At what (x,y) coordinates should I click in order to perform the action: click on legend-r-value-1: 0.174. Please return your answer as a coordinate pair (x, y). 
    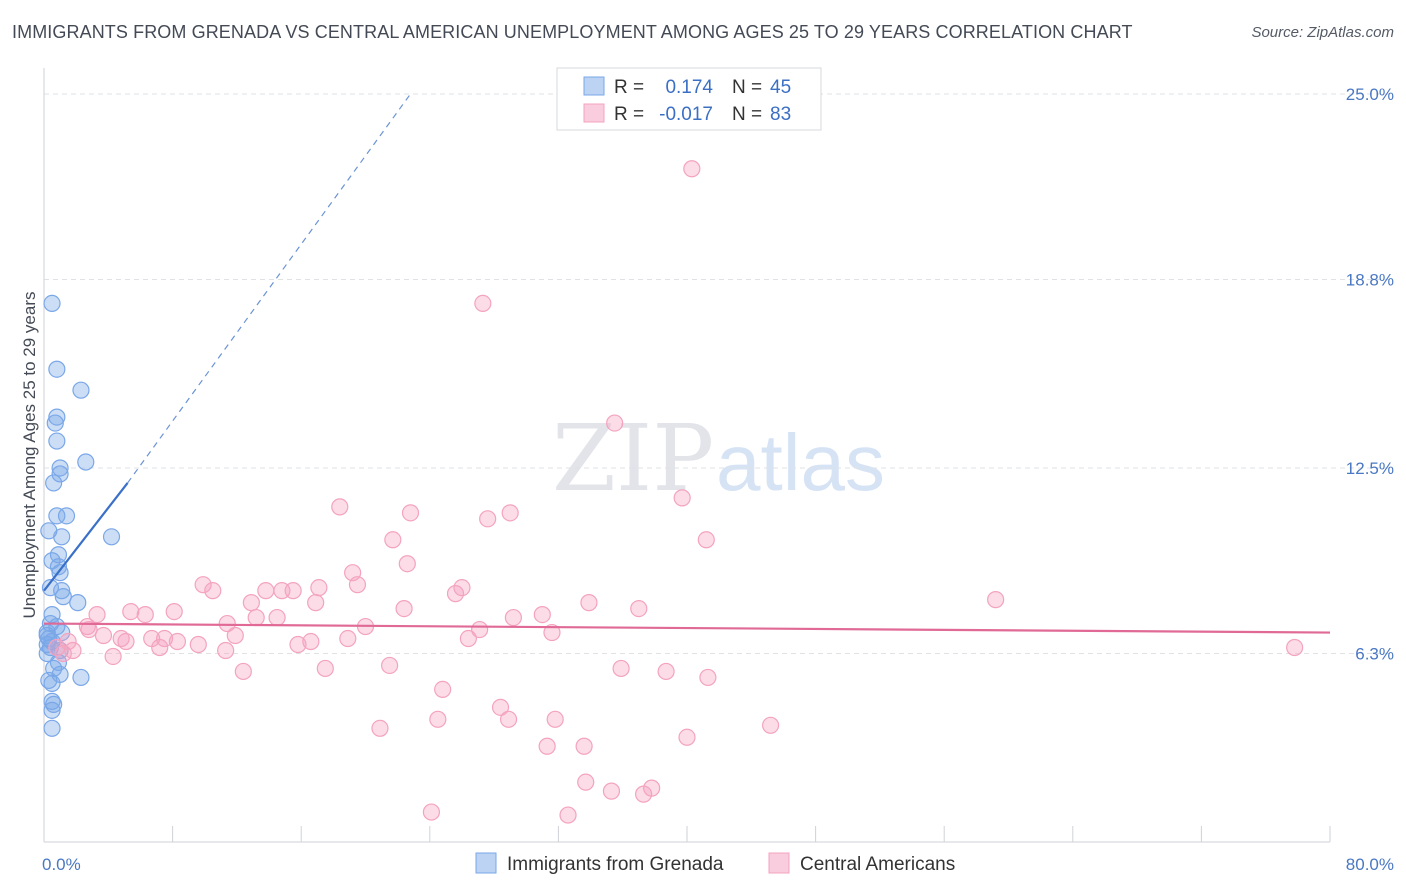
    Looking at the image, I should click on (689, 87).